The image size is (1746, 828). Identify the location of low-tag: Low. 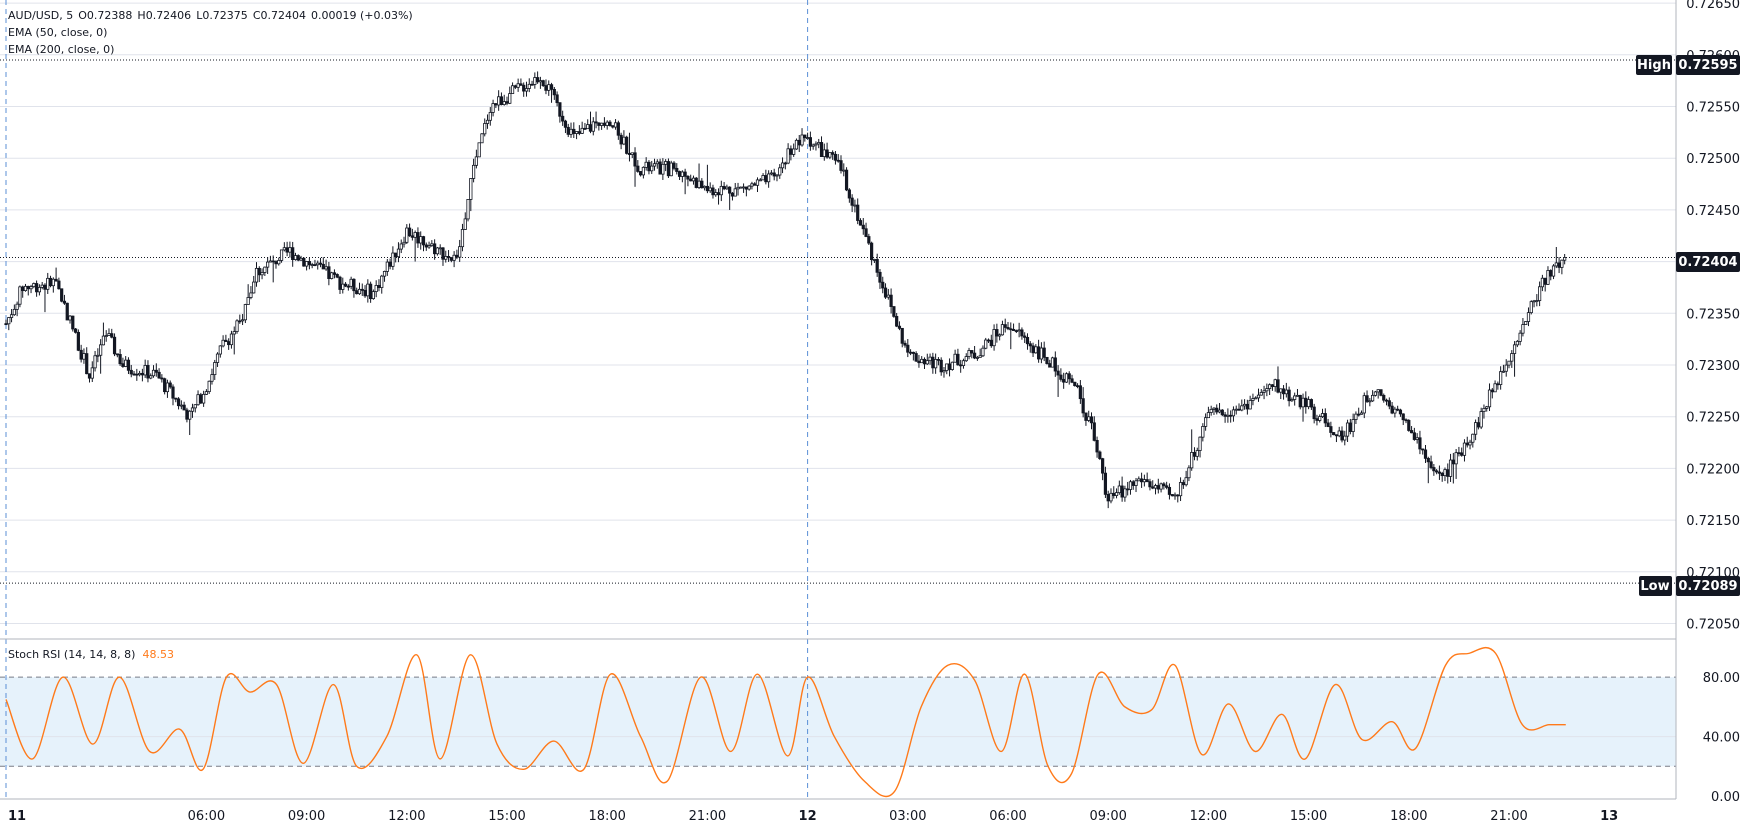
(1654, 586).